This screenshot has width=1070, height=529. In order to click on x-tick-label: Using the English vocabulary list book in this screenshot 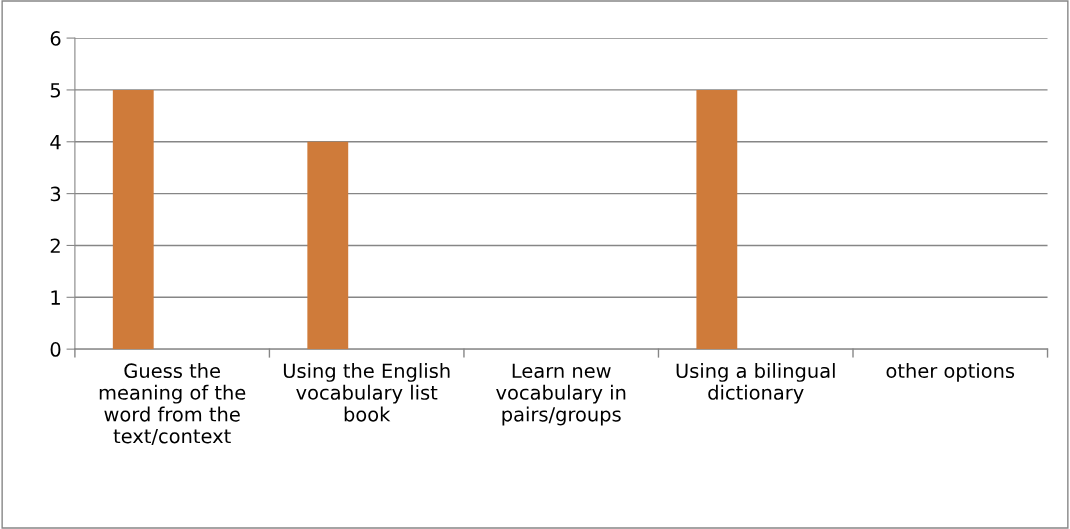, I will do `click(366, 392)`.